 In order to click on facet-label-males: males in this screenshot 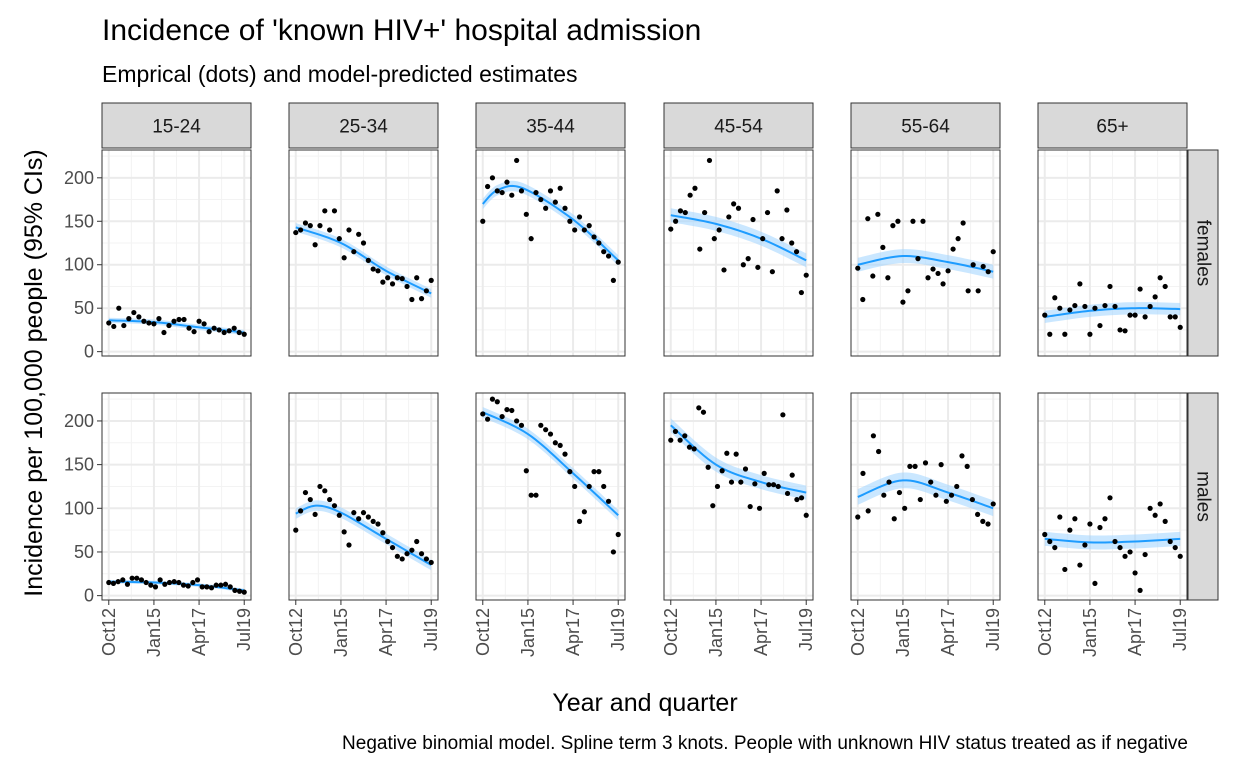, I will do `click(1203, 496)`.